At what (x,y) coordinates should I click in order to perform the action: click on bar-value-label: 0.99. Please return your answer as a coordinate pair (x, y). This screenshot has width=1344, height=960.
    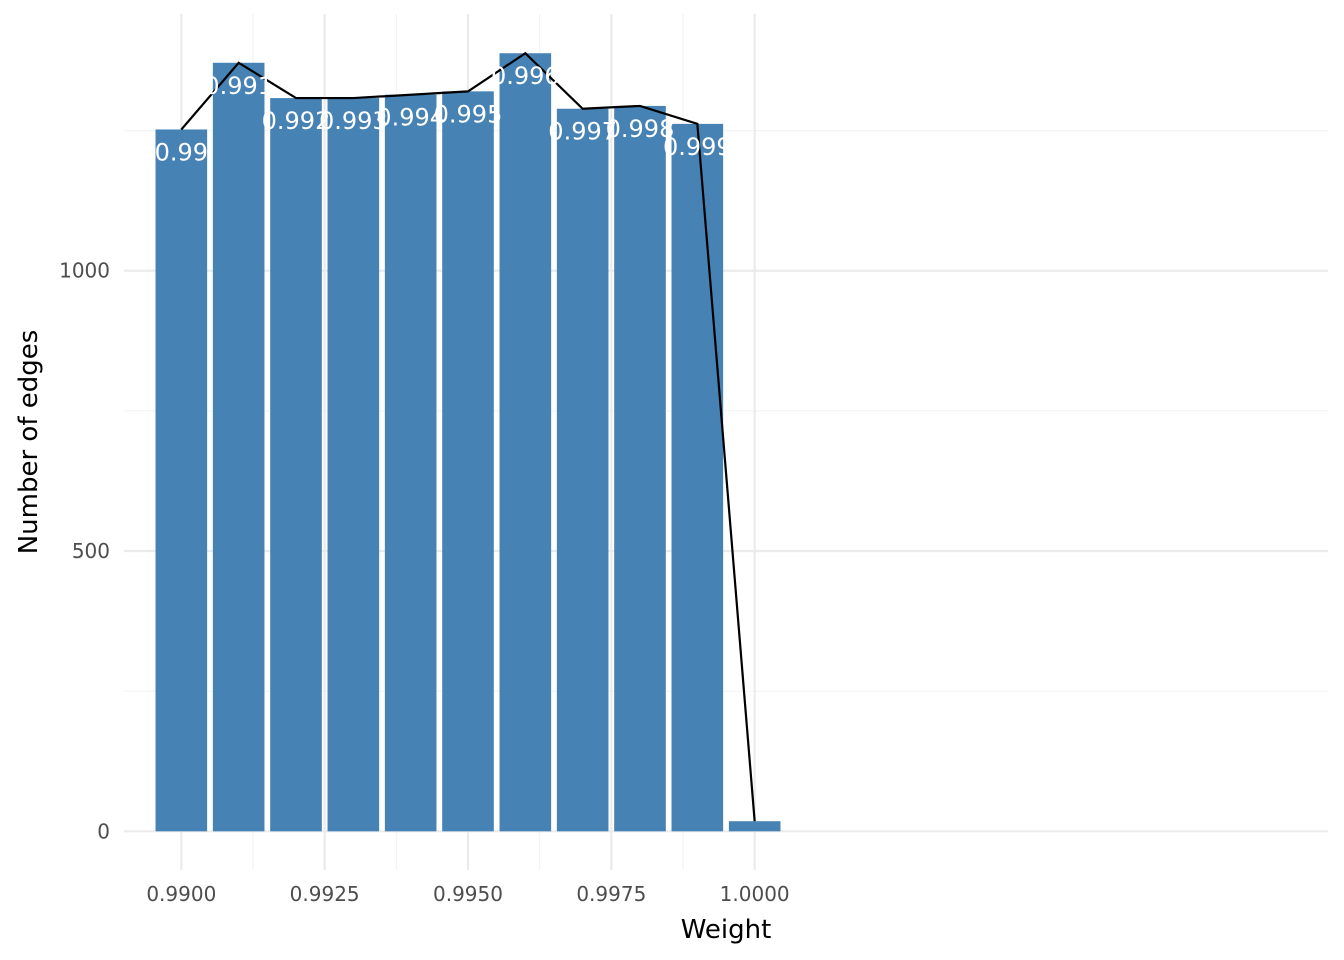
    Looking at the image, I should click on (181, 152).